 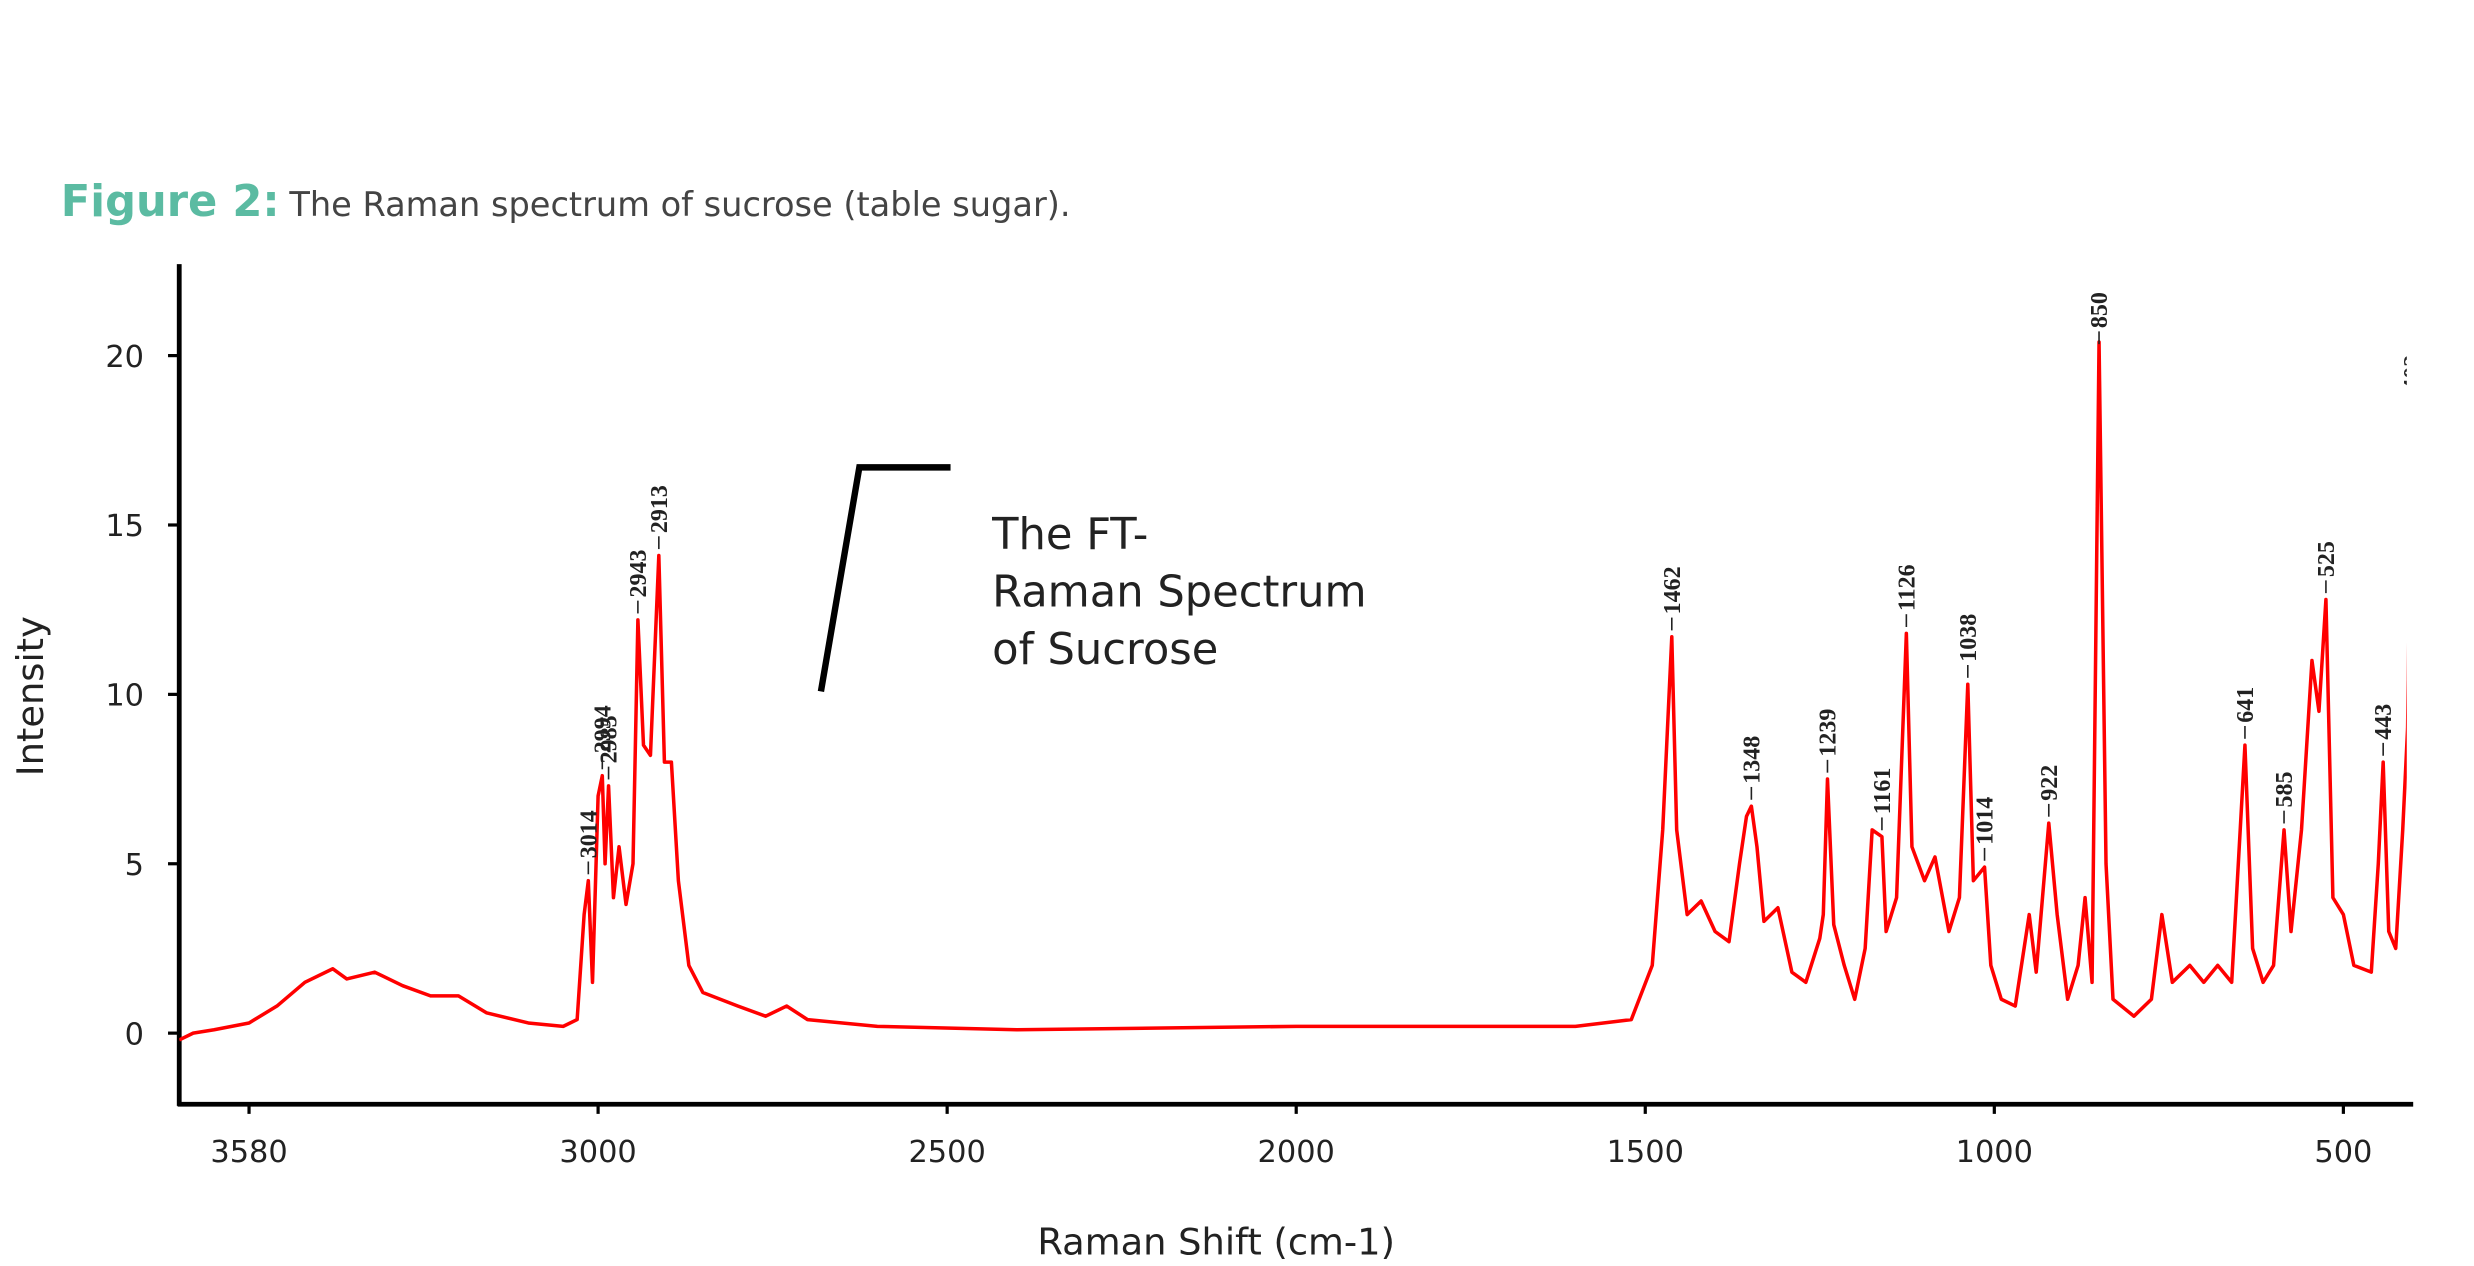 I want to click on peak-label: 2994, so click(x=603, y=729).